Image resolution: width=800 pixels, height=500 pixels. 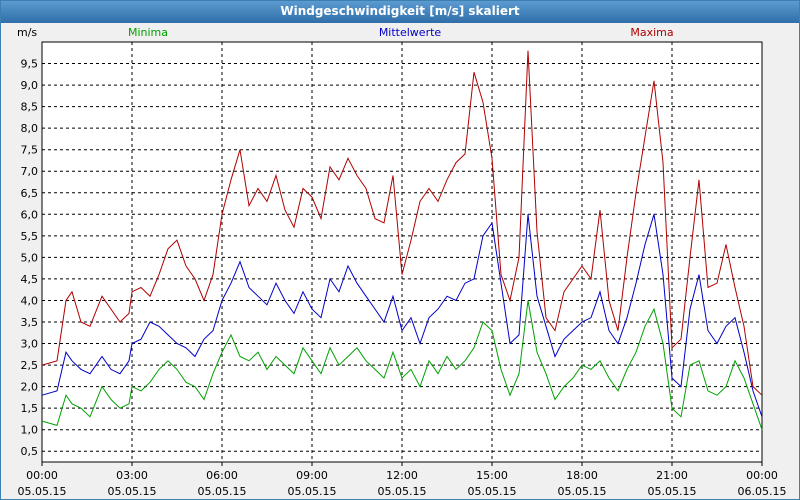 I want to click on x-tick-time: 06:00, so click(x=222, y=475).